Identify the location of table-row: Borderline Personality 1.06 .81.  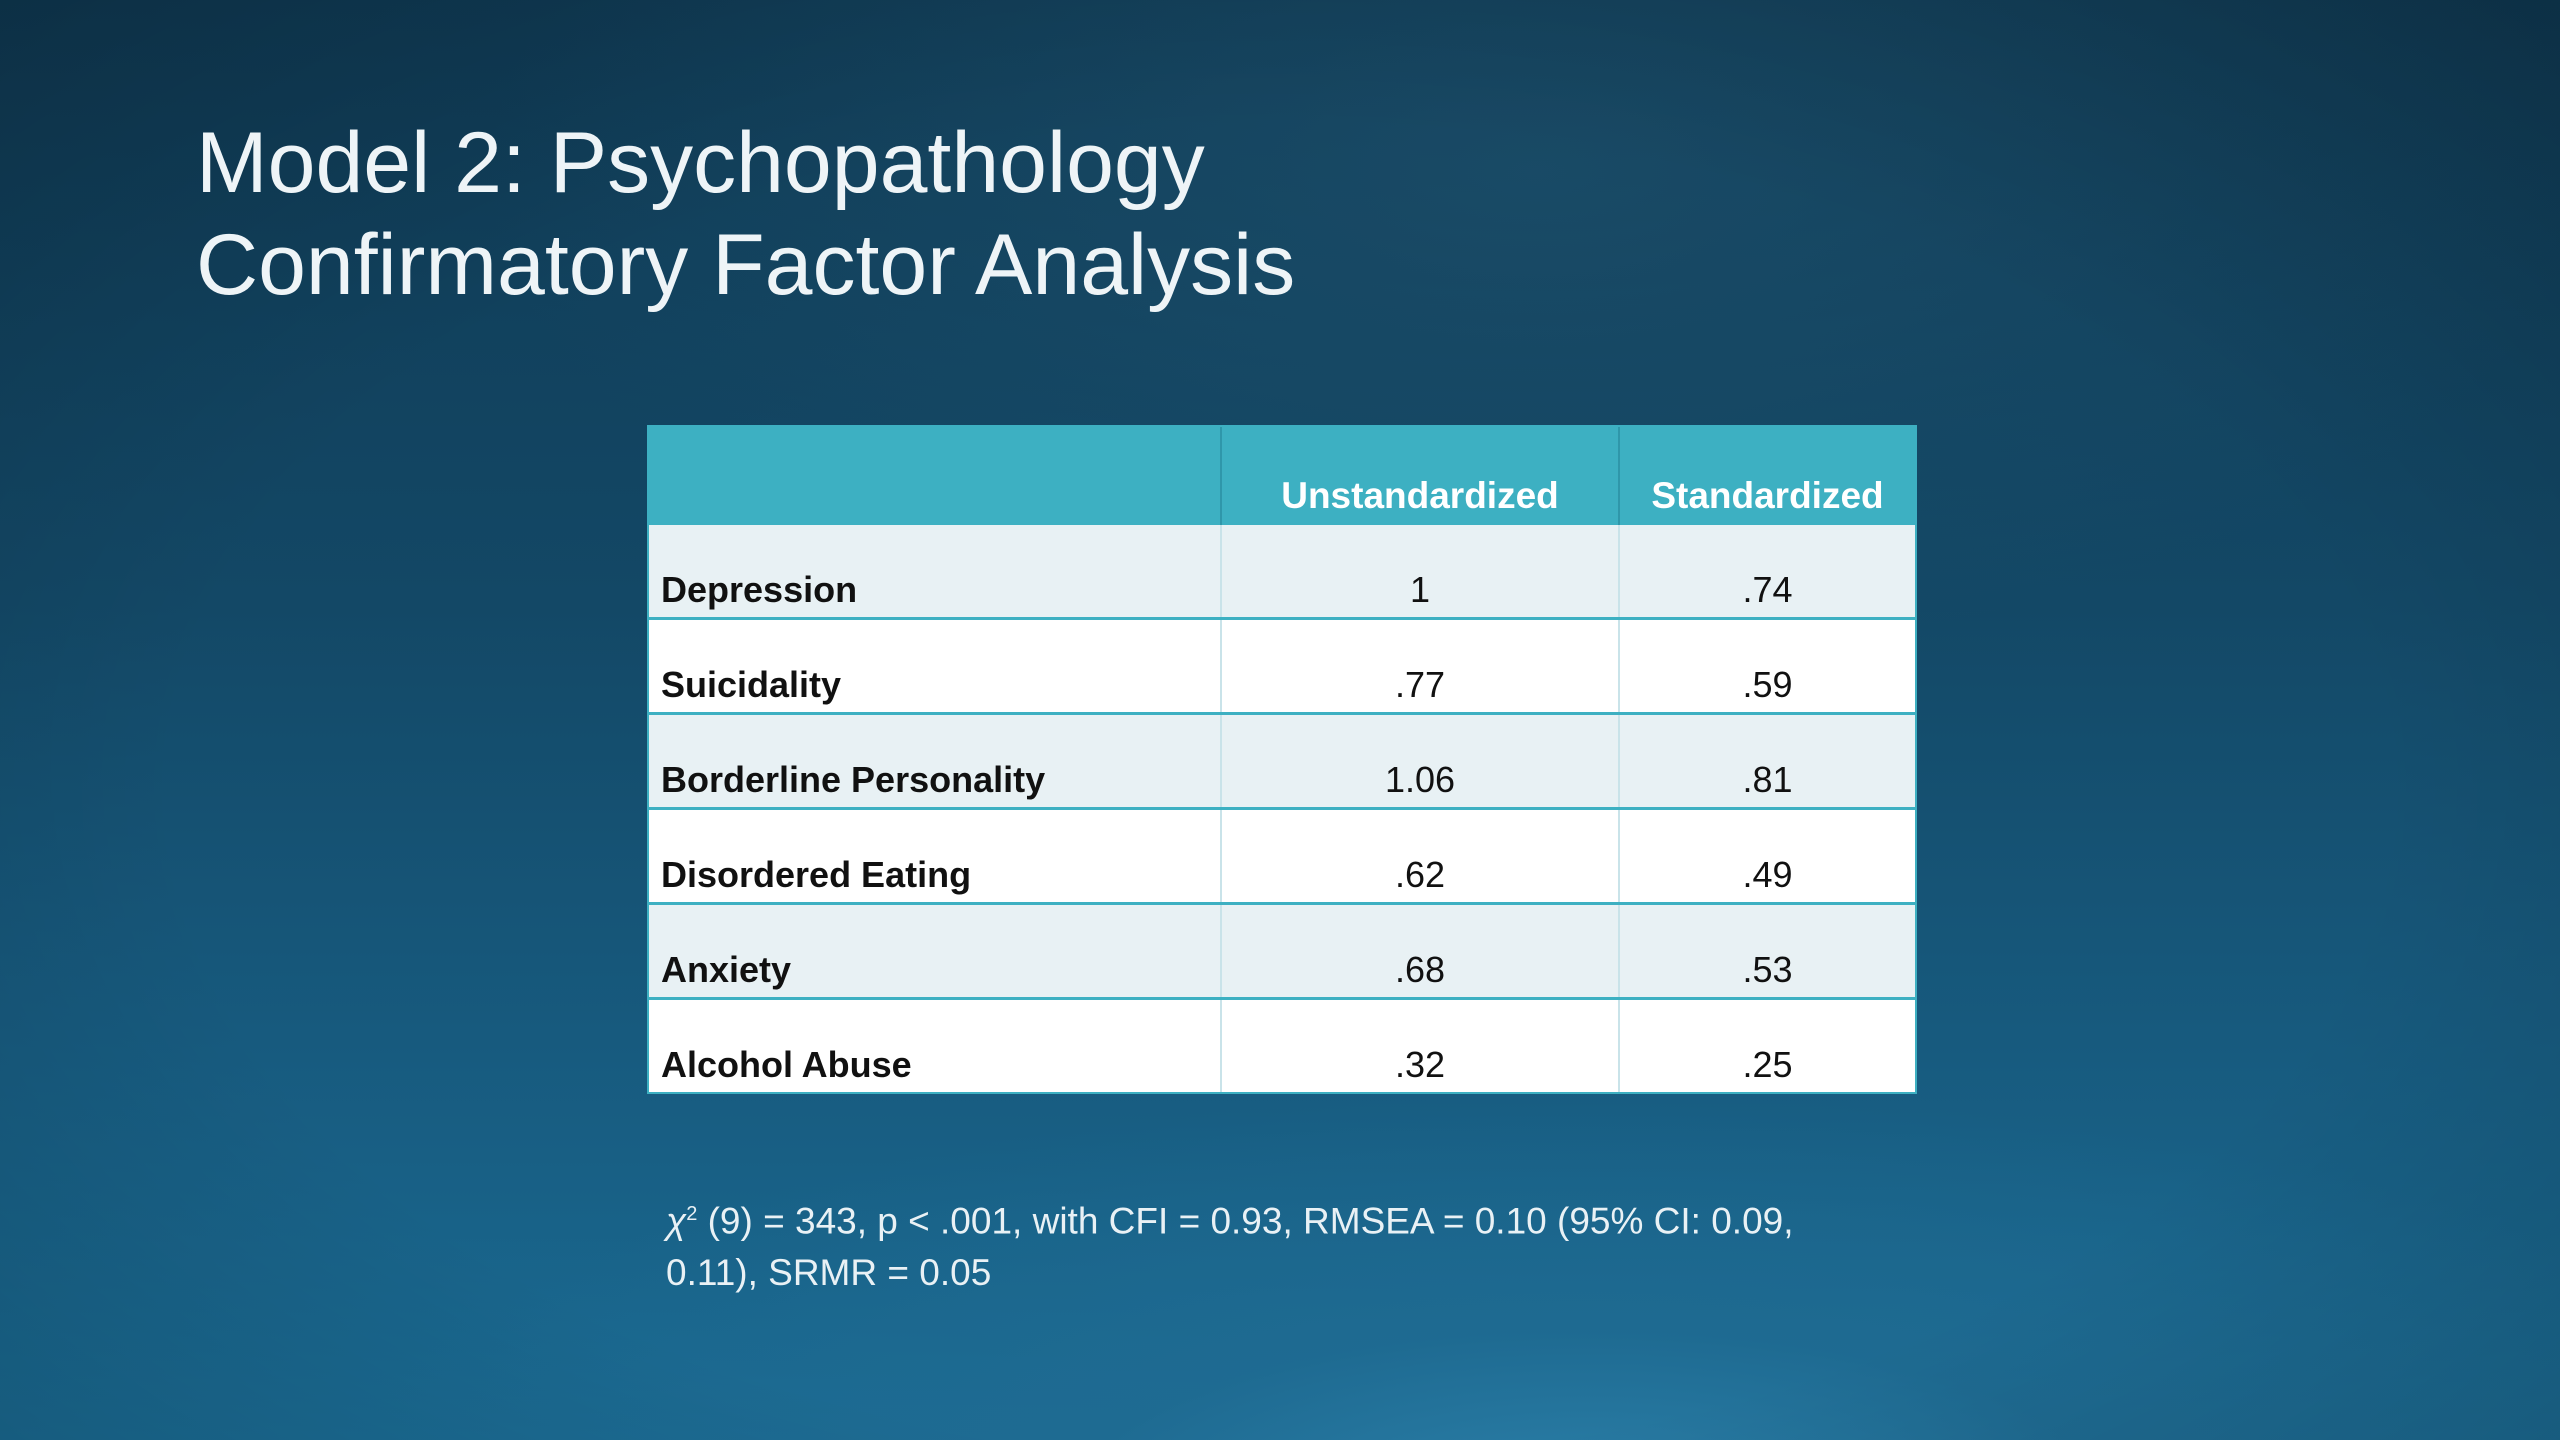
(1282, 760).